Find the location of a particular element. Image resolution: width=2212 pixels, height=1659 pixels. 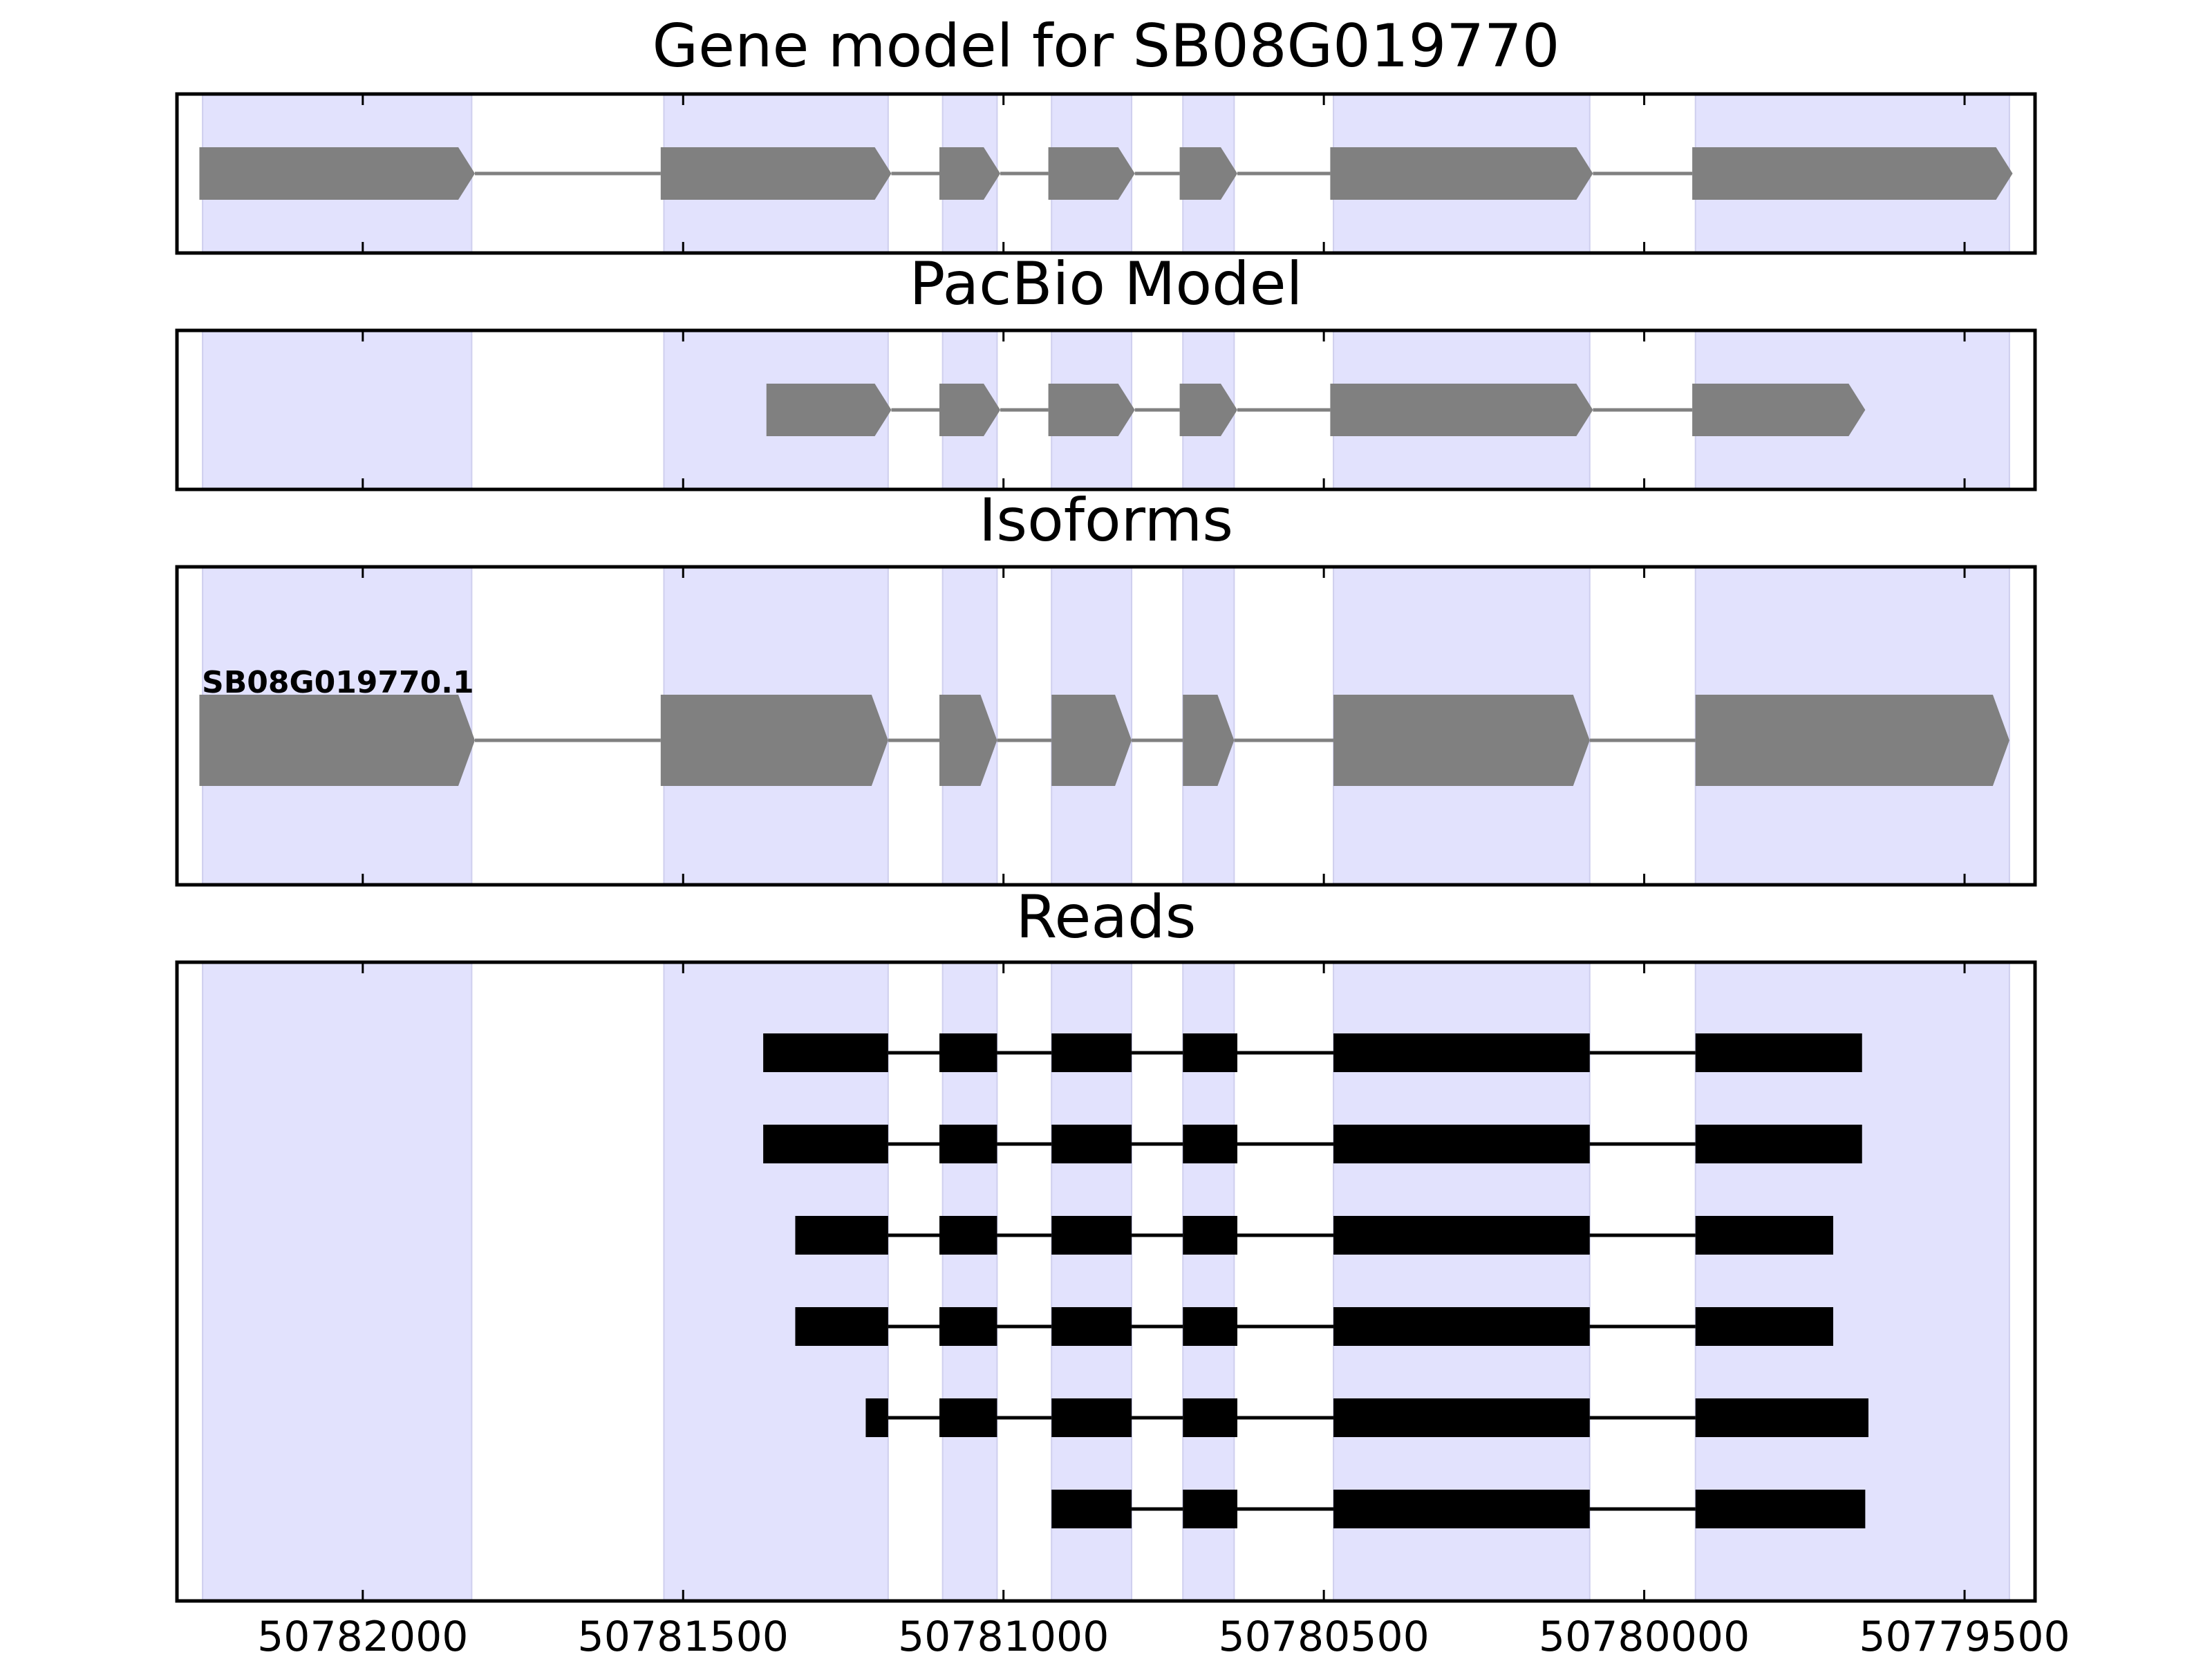

panel-pacbio-model: PacBio Model is located at coordinates (1106, 371).